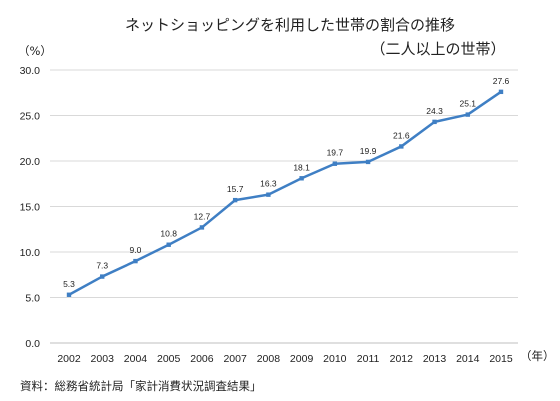  I want to click on data-label: 16.3, so click(268, 184).